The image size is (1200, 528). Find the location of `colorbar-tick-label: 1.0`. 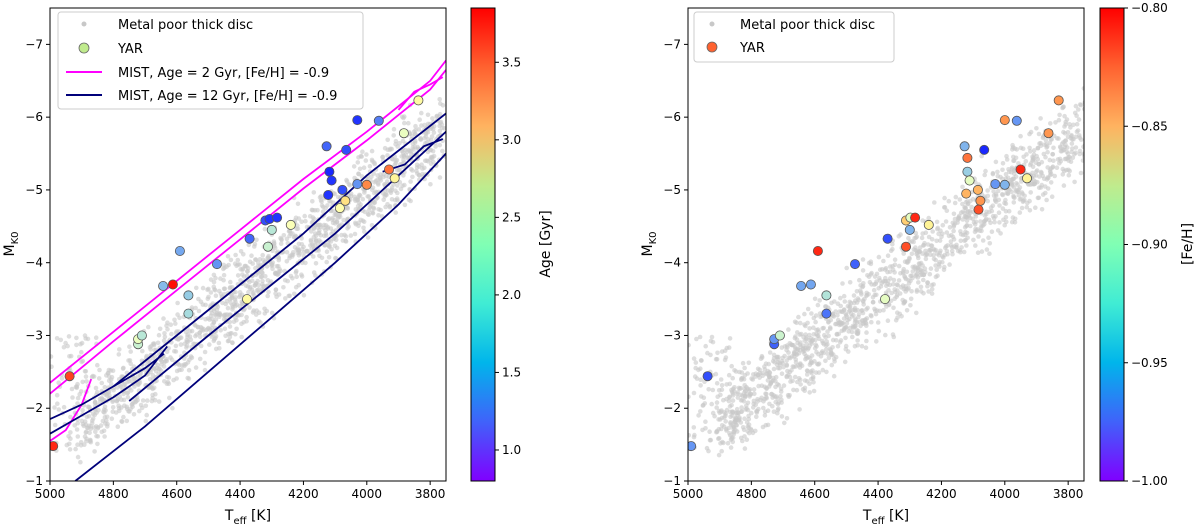

colorbar-tick-label: 1.0 is located at coordinates (511, 450).